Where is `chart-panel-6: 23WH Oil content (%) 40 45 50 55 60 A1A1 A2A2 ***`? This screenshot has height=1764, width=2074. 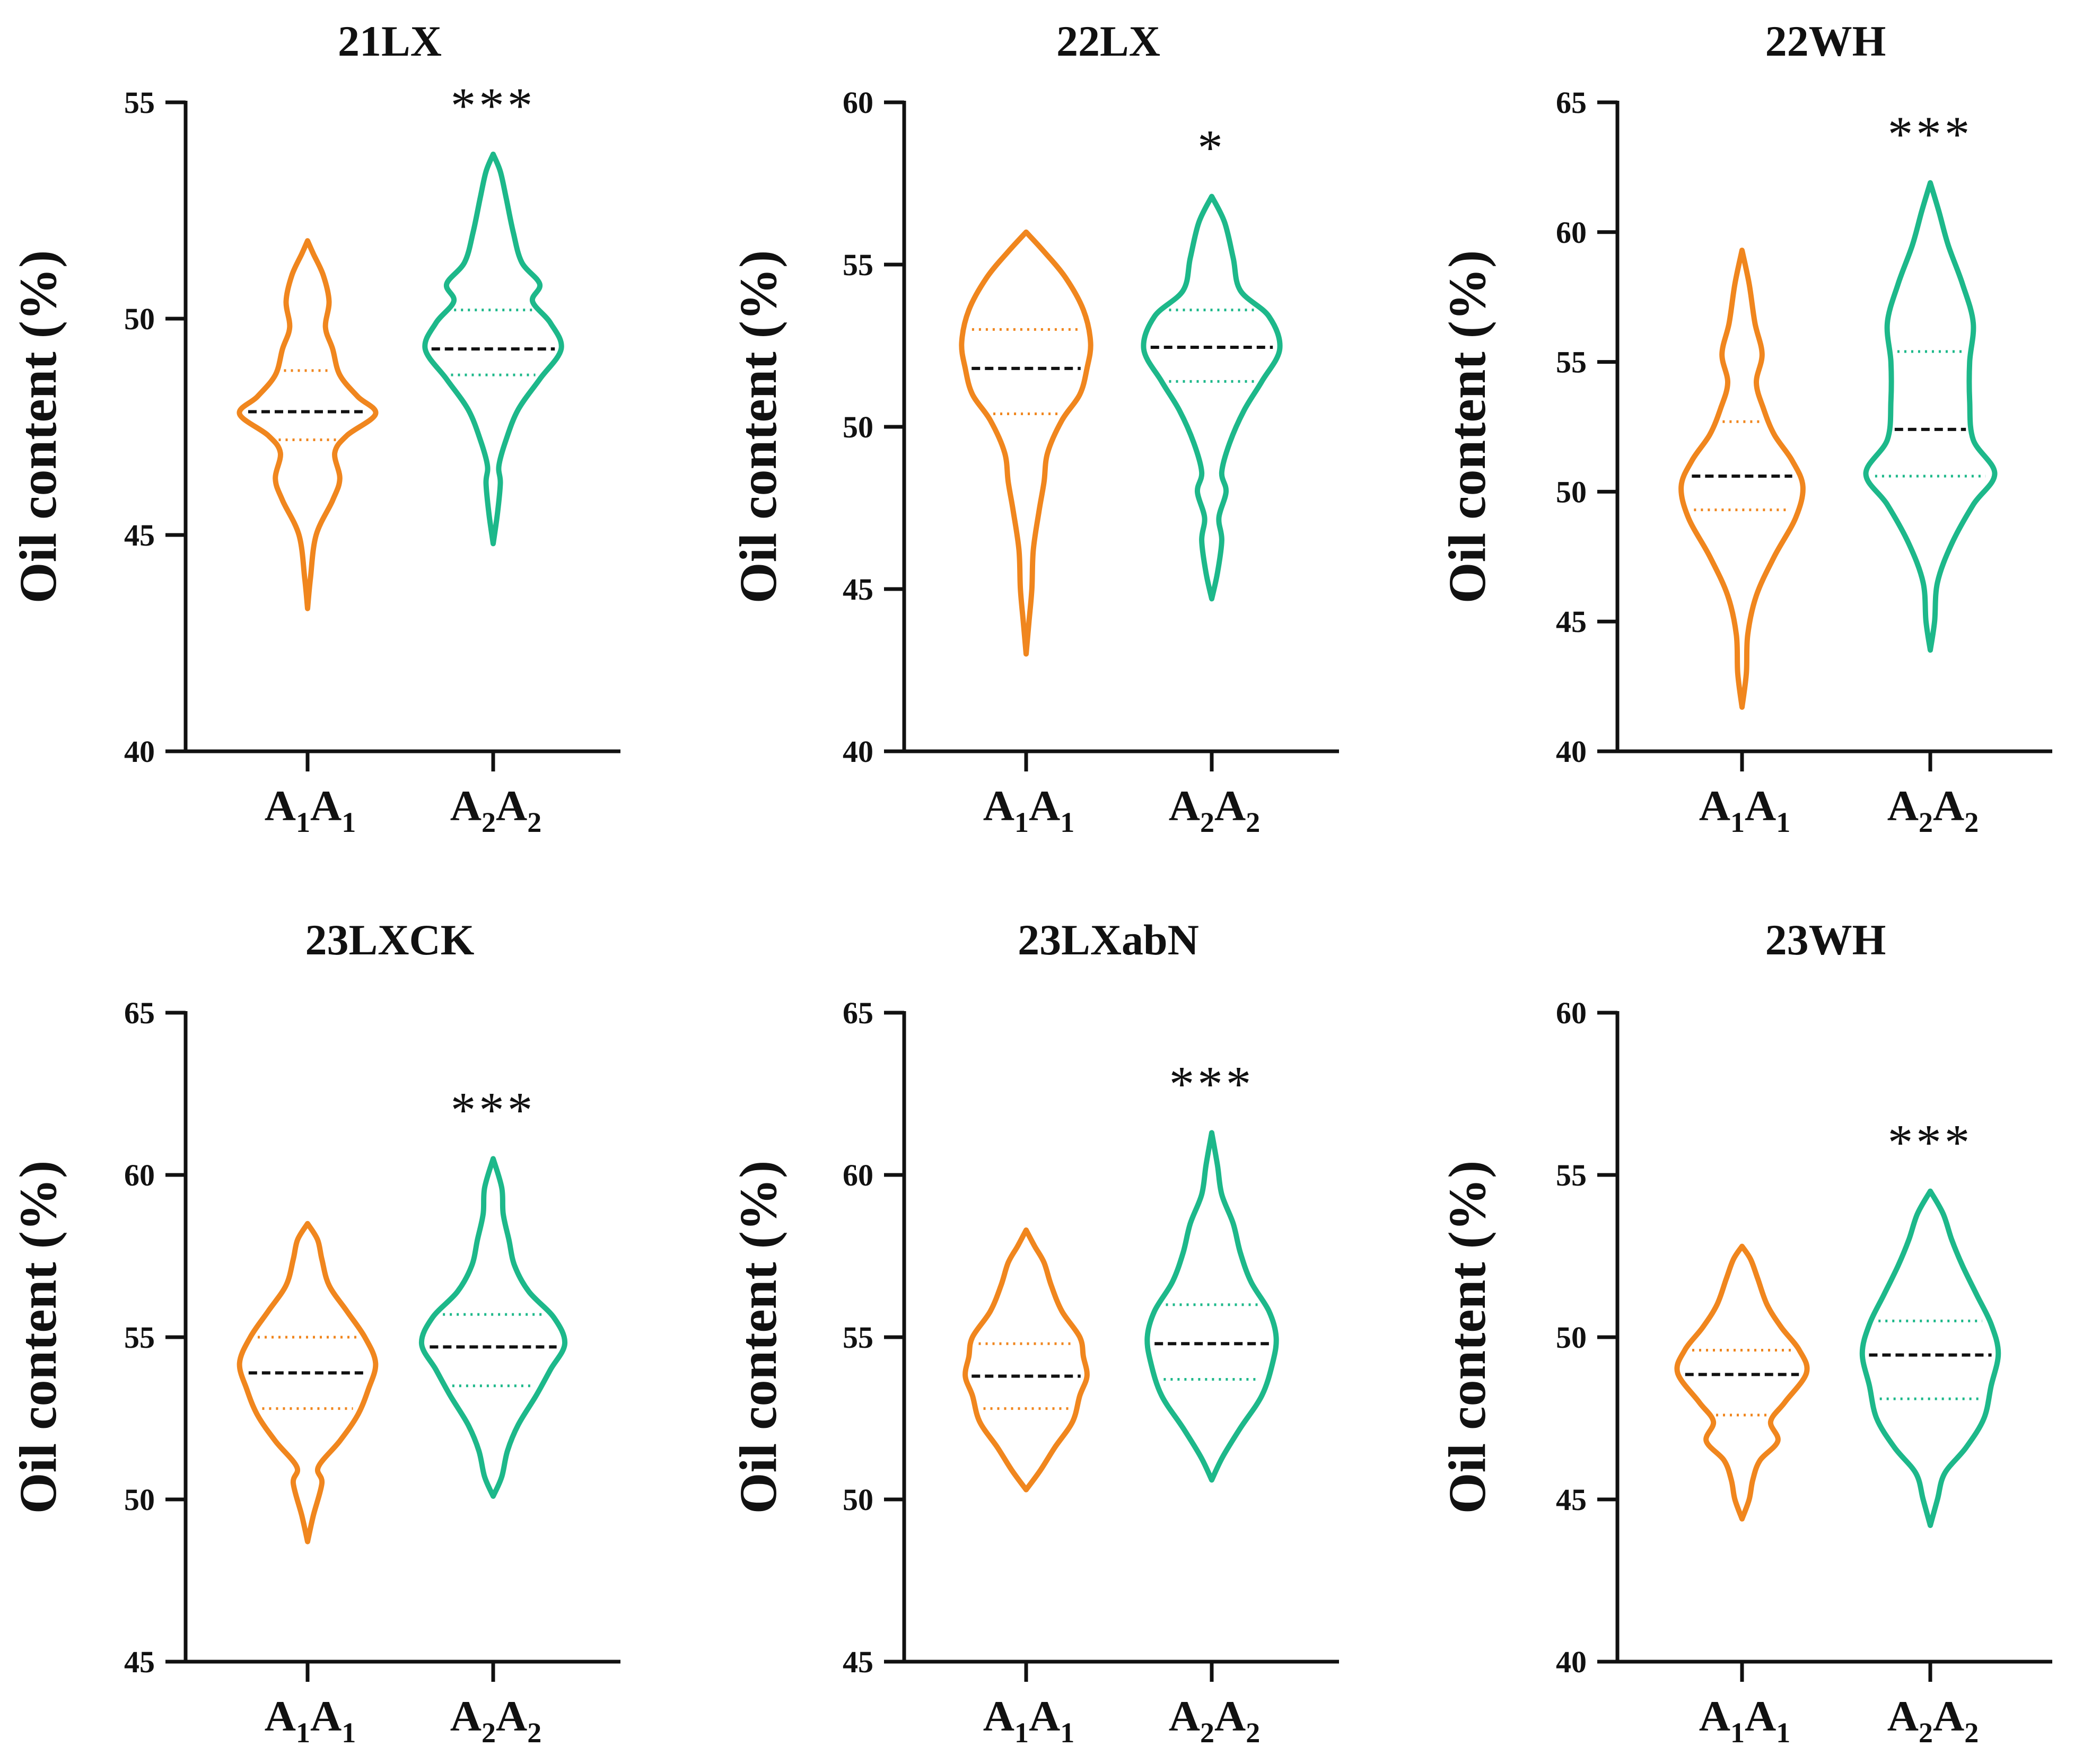
chart-panel-6: 23WH Oil content (%) 40 45 50 55 60 A1A1 A2A2 *** is located at coordinates (1745, 1332).